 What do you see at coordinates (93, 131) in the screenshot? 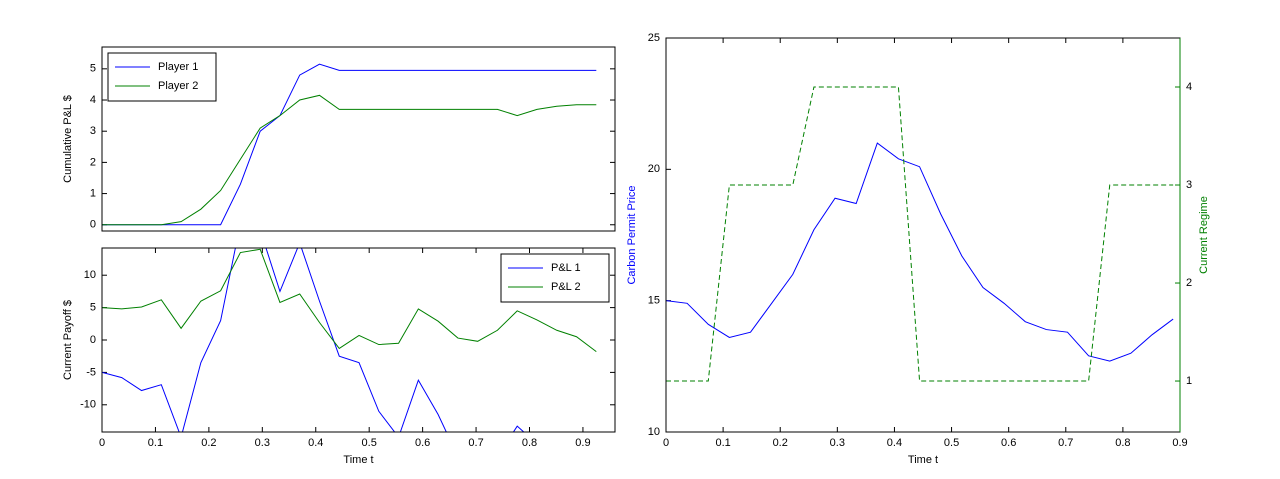
I see `y-tick-label: 3` at bounding box center [93, 131].